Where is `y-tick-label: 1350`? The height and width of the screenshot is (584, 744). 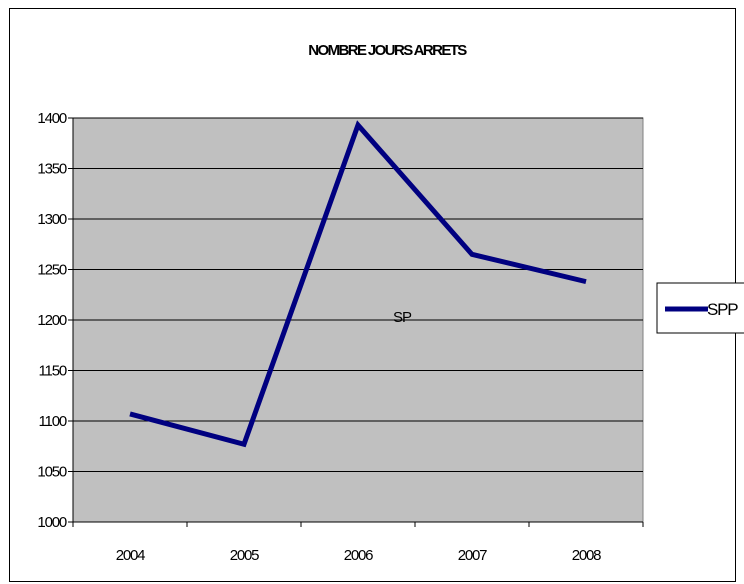
y-tick-label: 1350 is located at coordinates (51, 169).